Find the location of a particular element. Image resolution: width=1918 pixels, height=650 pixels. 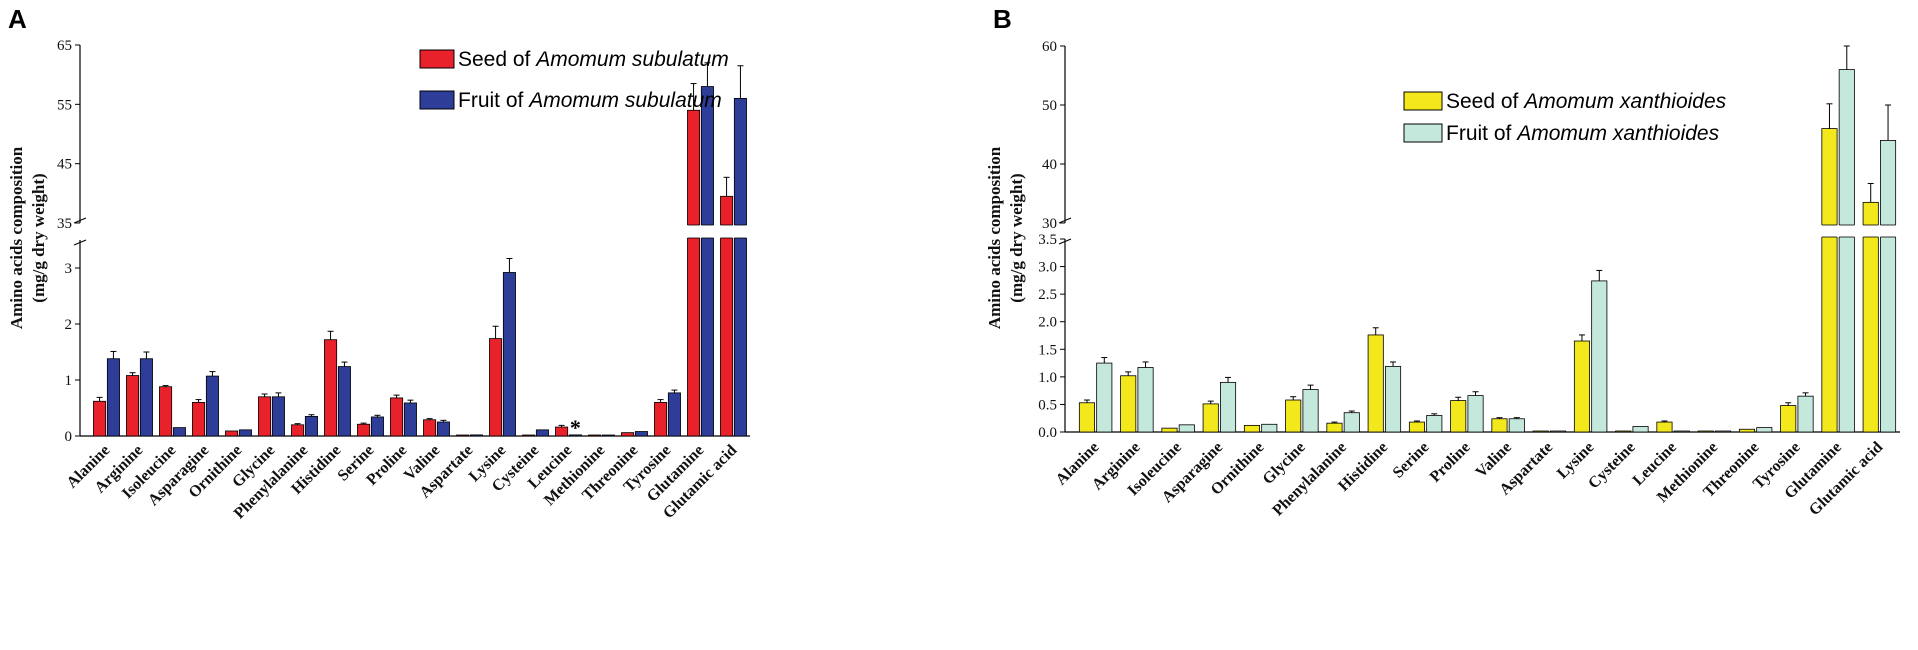

y-tick-label: 45 is located at coordinates (64, 165).